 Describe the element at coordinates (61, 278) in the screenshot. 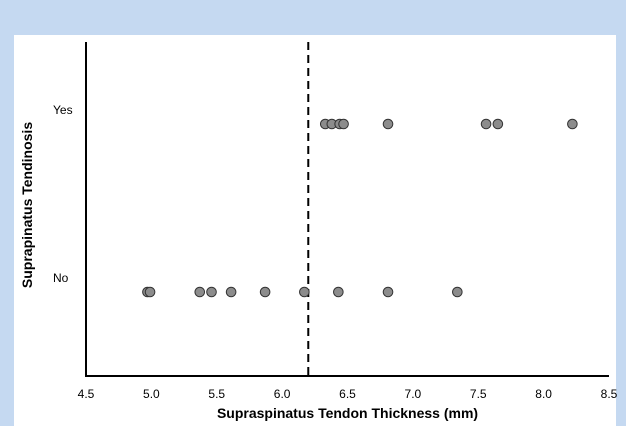

I see `y-tick-label-no: No` at that location.